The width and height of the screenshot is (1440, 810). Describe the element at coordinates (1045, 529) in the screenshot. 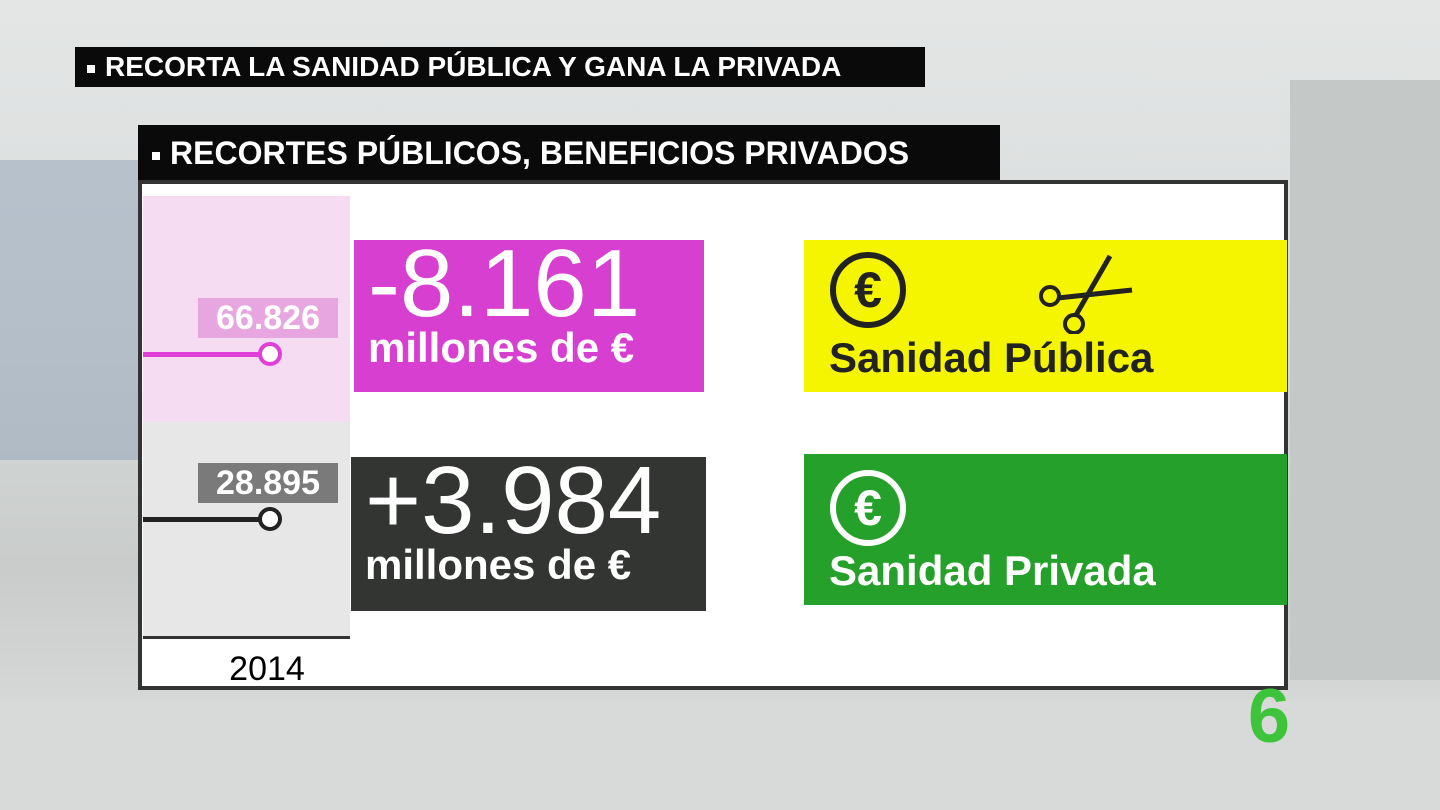

I see `badge: € Sanidad Privada` at that location.